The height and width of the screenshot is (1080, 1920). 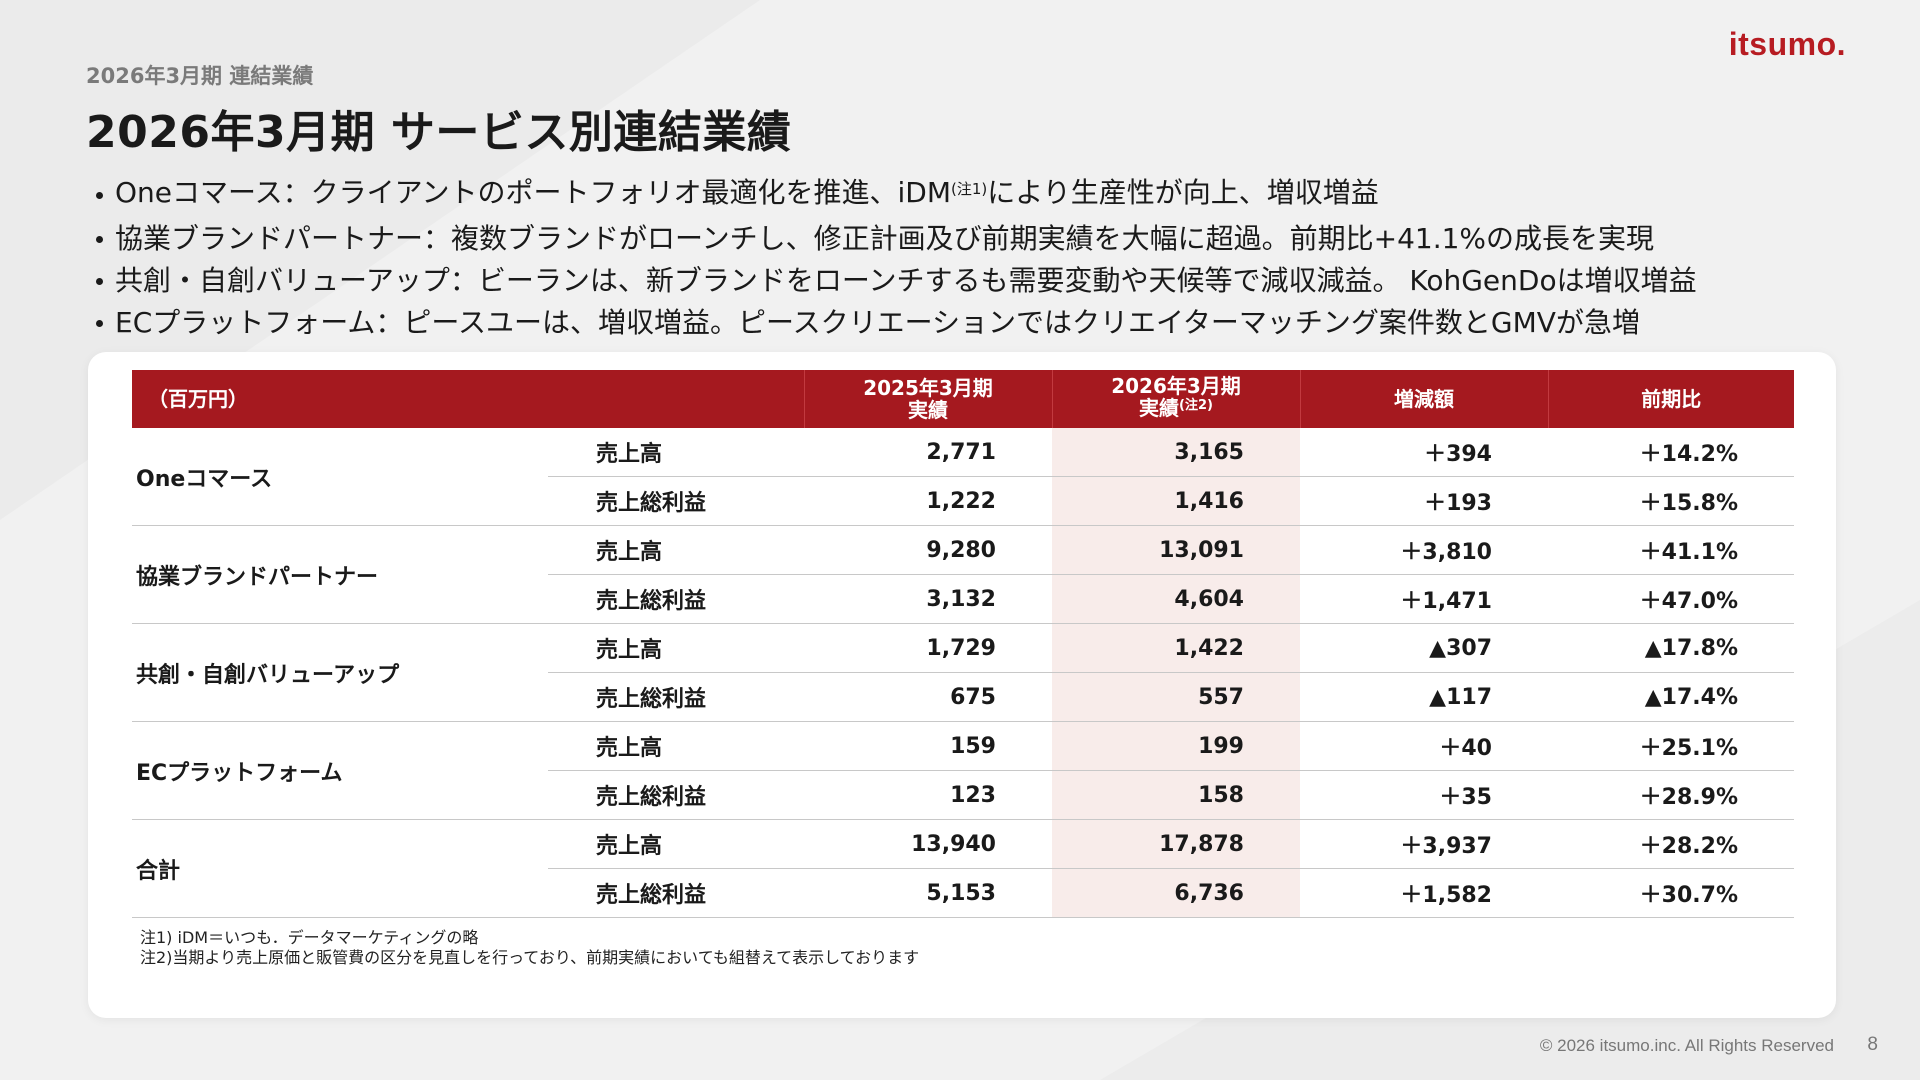 What do you see at coordinates (1671, 844) in the screenshot?
I see `yoy-value: ＋28.2%` at bounding box center [1671, 844].